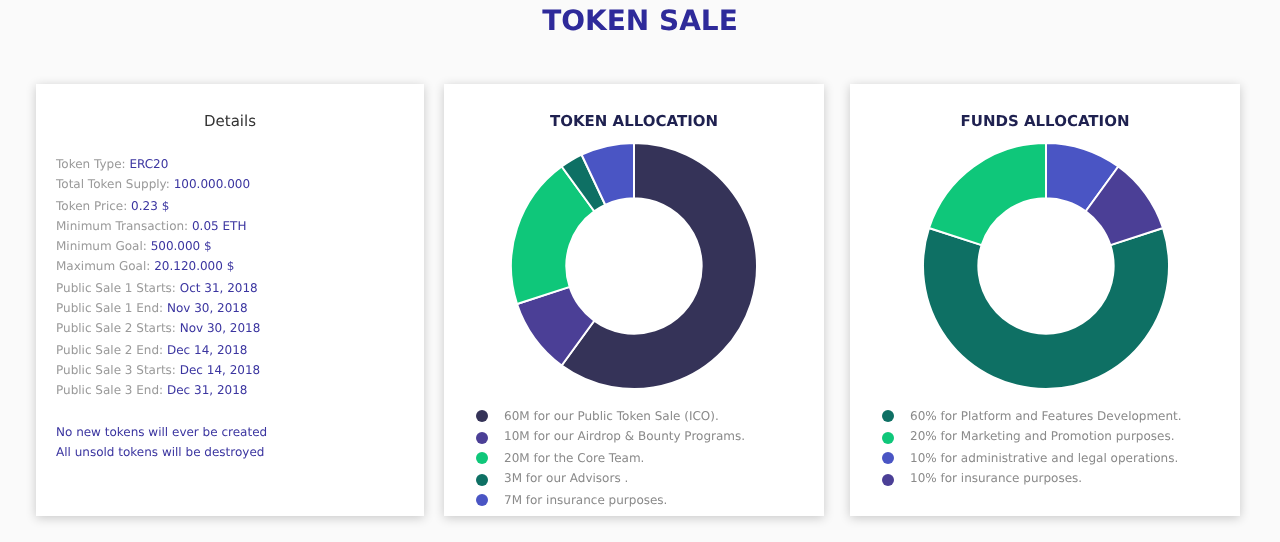 The image size is (1280, 542). Describe the element at coordinates (640, 22) in the screenshot. I see `text: TOKEN SALE` at that location.